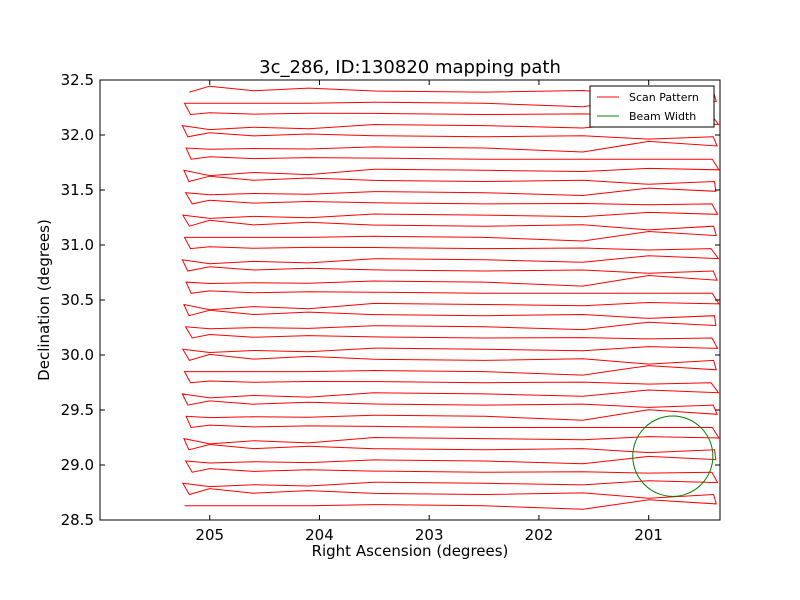 The height and width of the screenshot is (600, 800). What do you see at coordinates (77, 355) in the screenshot?
I see `y-tick-label: 30.0` at bounding box center [77, 355].